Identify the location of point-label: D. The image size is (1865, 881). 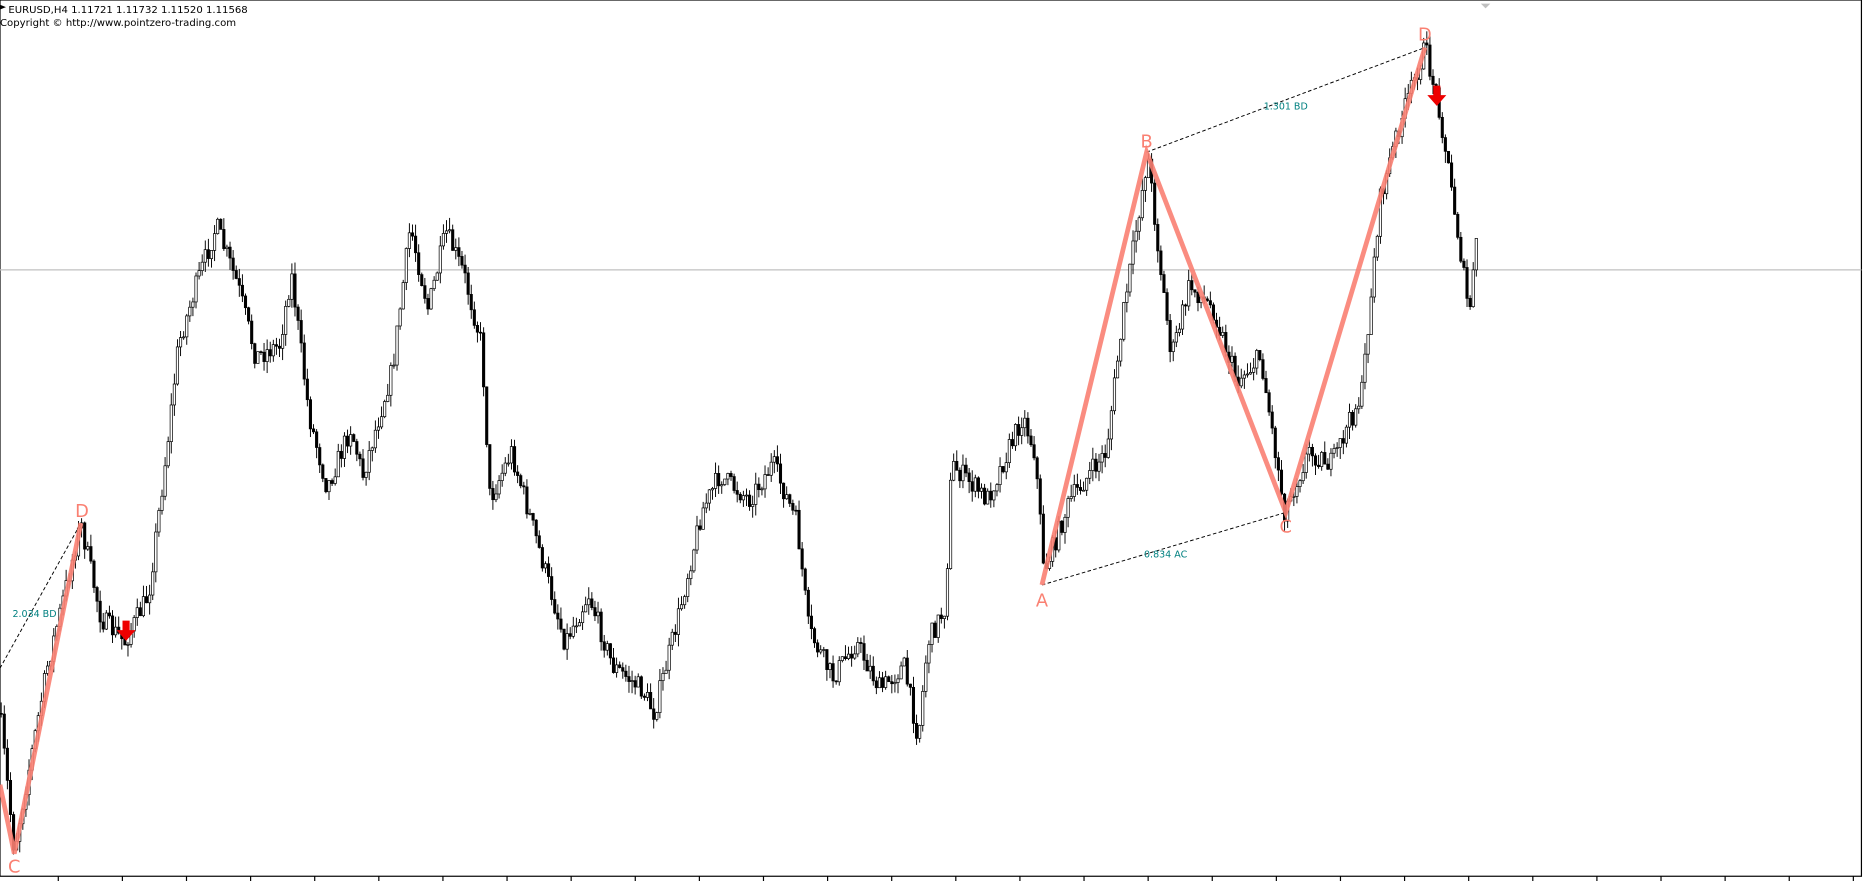
(1425, 34).